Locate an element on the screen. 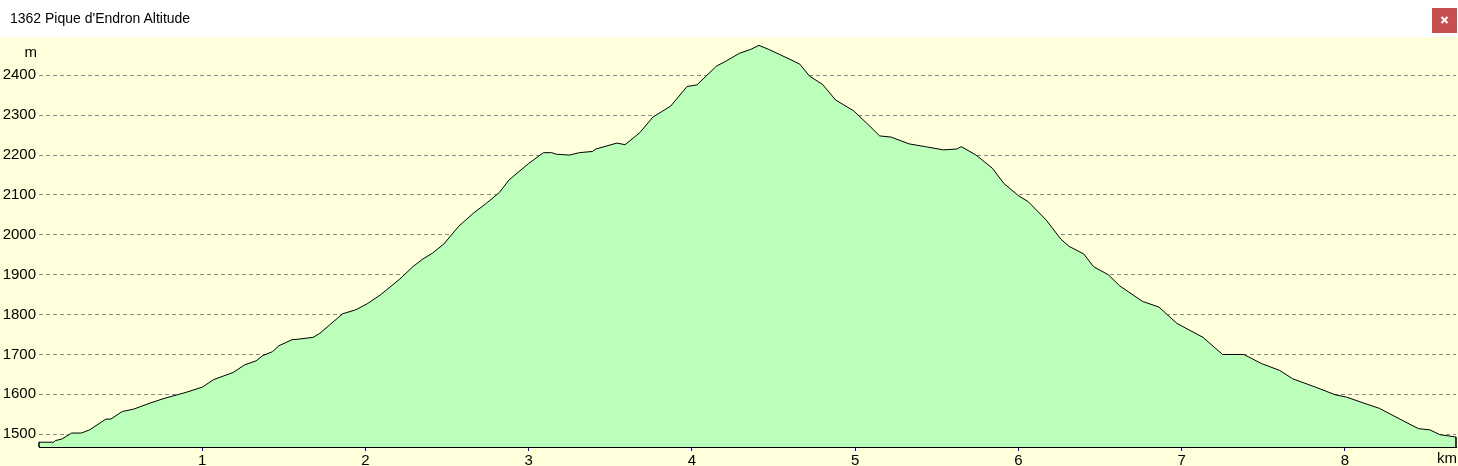 The image size is (1458, 466). x-tick-label: 6 is located at coordinates (1018, 458).